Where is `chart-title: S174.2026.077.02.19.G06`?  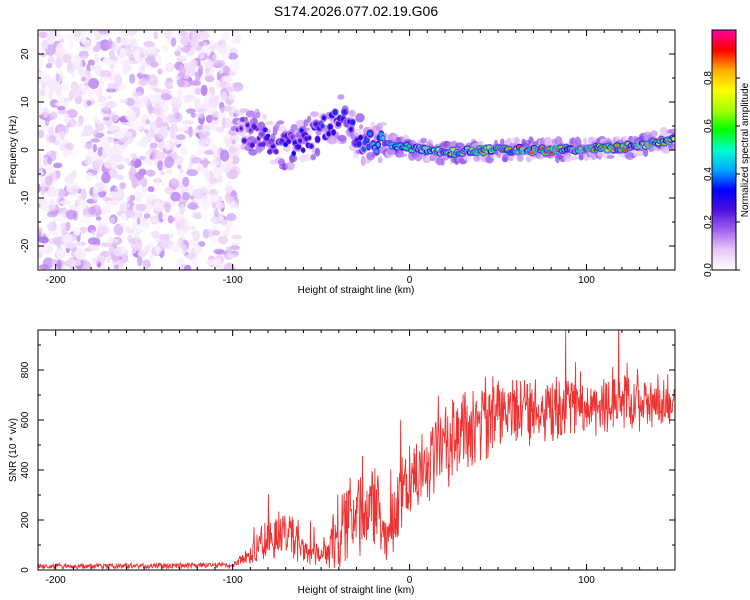
chart-title: S174.2026.077.02.19.G06 is located at coordinates (356, 11).